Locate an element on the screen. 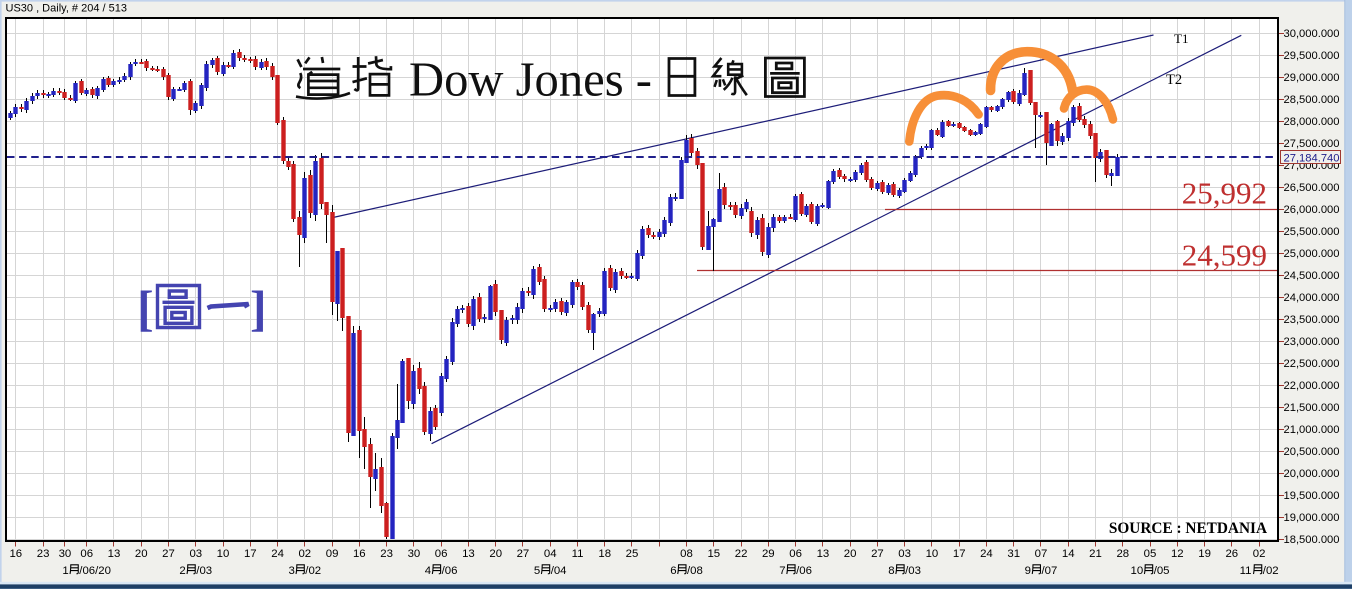 The width and height of the screenshot is (1352, 589). svg-text: 19 is located at coordinates (1204, 554).